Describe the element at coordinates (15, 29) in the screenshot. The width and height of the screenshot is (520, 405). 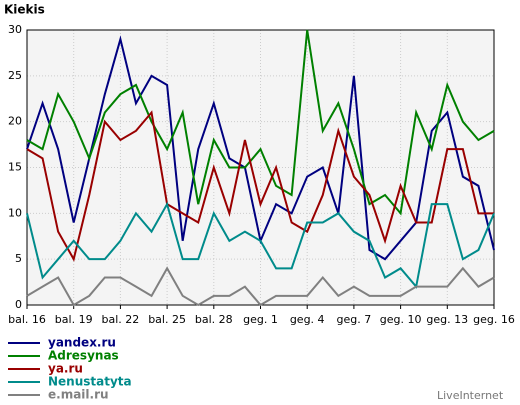
I see `y-tick-label: 30` at that location.